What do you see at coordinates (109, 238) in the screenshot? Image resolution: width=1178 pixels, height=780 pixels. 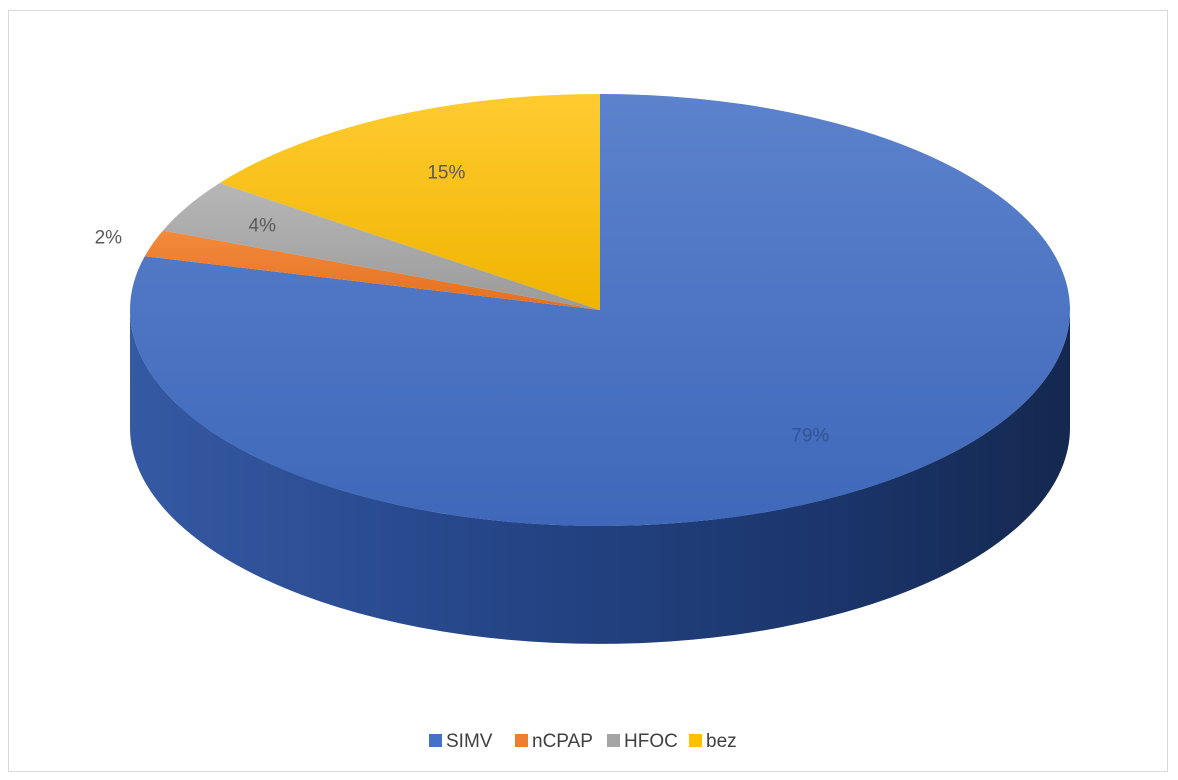 I see `data-label-ncpap: 2%` at bounding box center [109, 238].